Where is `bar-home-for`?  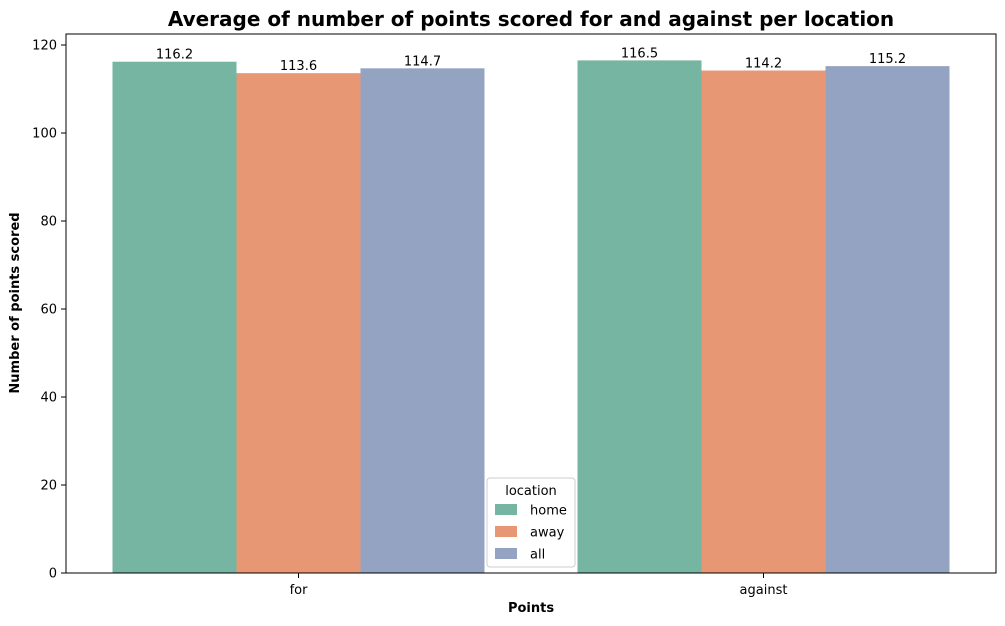
bar-home-for is located at coordinates (174, 317).